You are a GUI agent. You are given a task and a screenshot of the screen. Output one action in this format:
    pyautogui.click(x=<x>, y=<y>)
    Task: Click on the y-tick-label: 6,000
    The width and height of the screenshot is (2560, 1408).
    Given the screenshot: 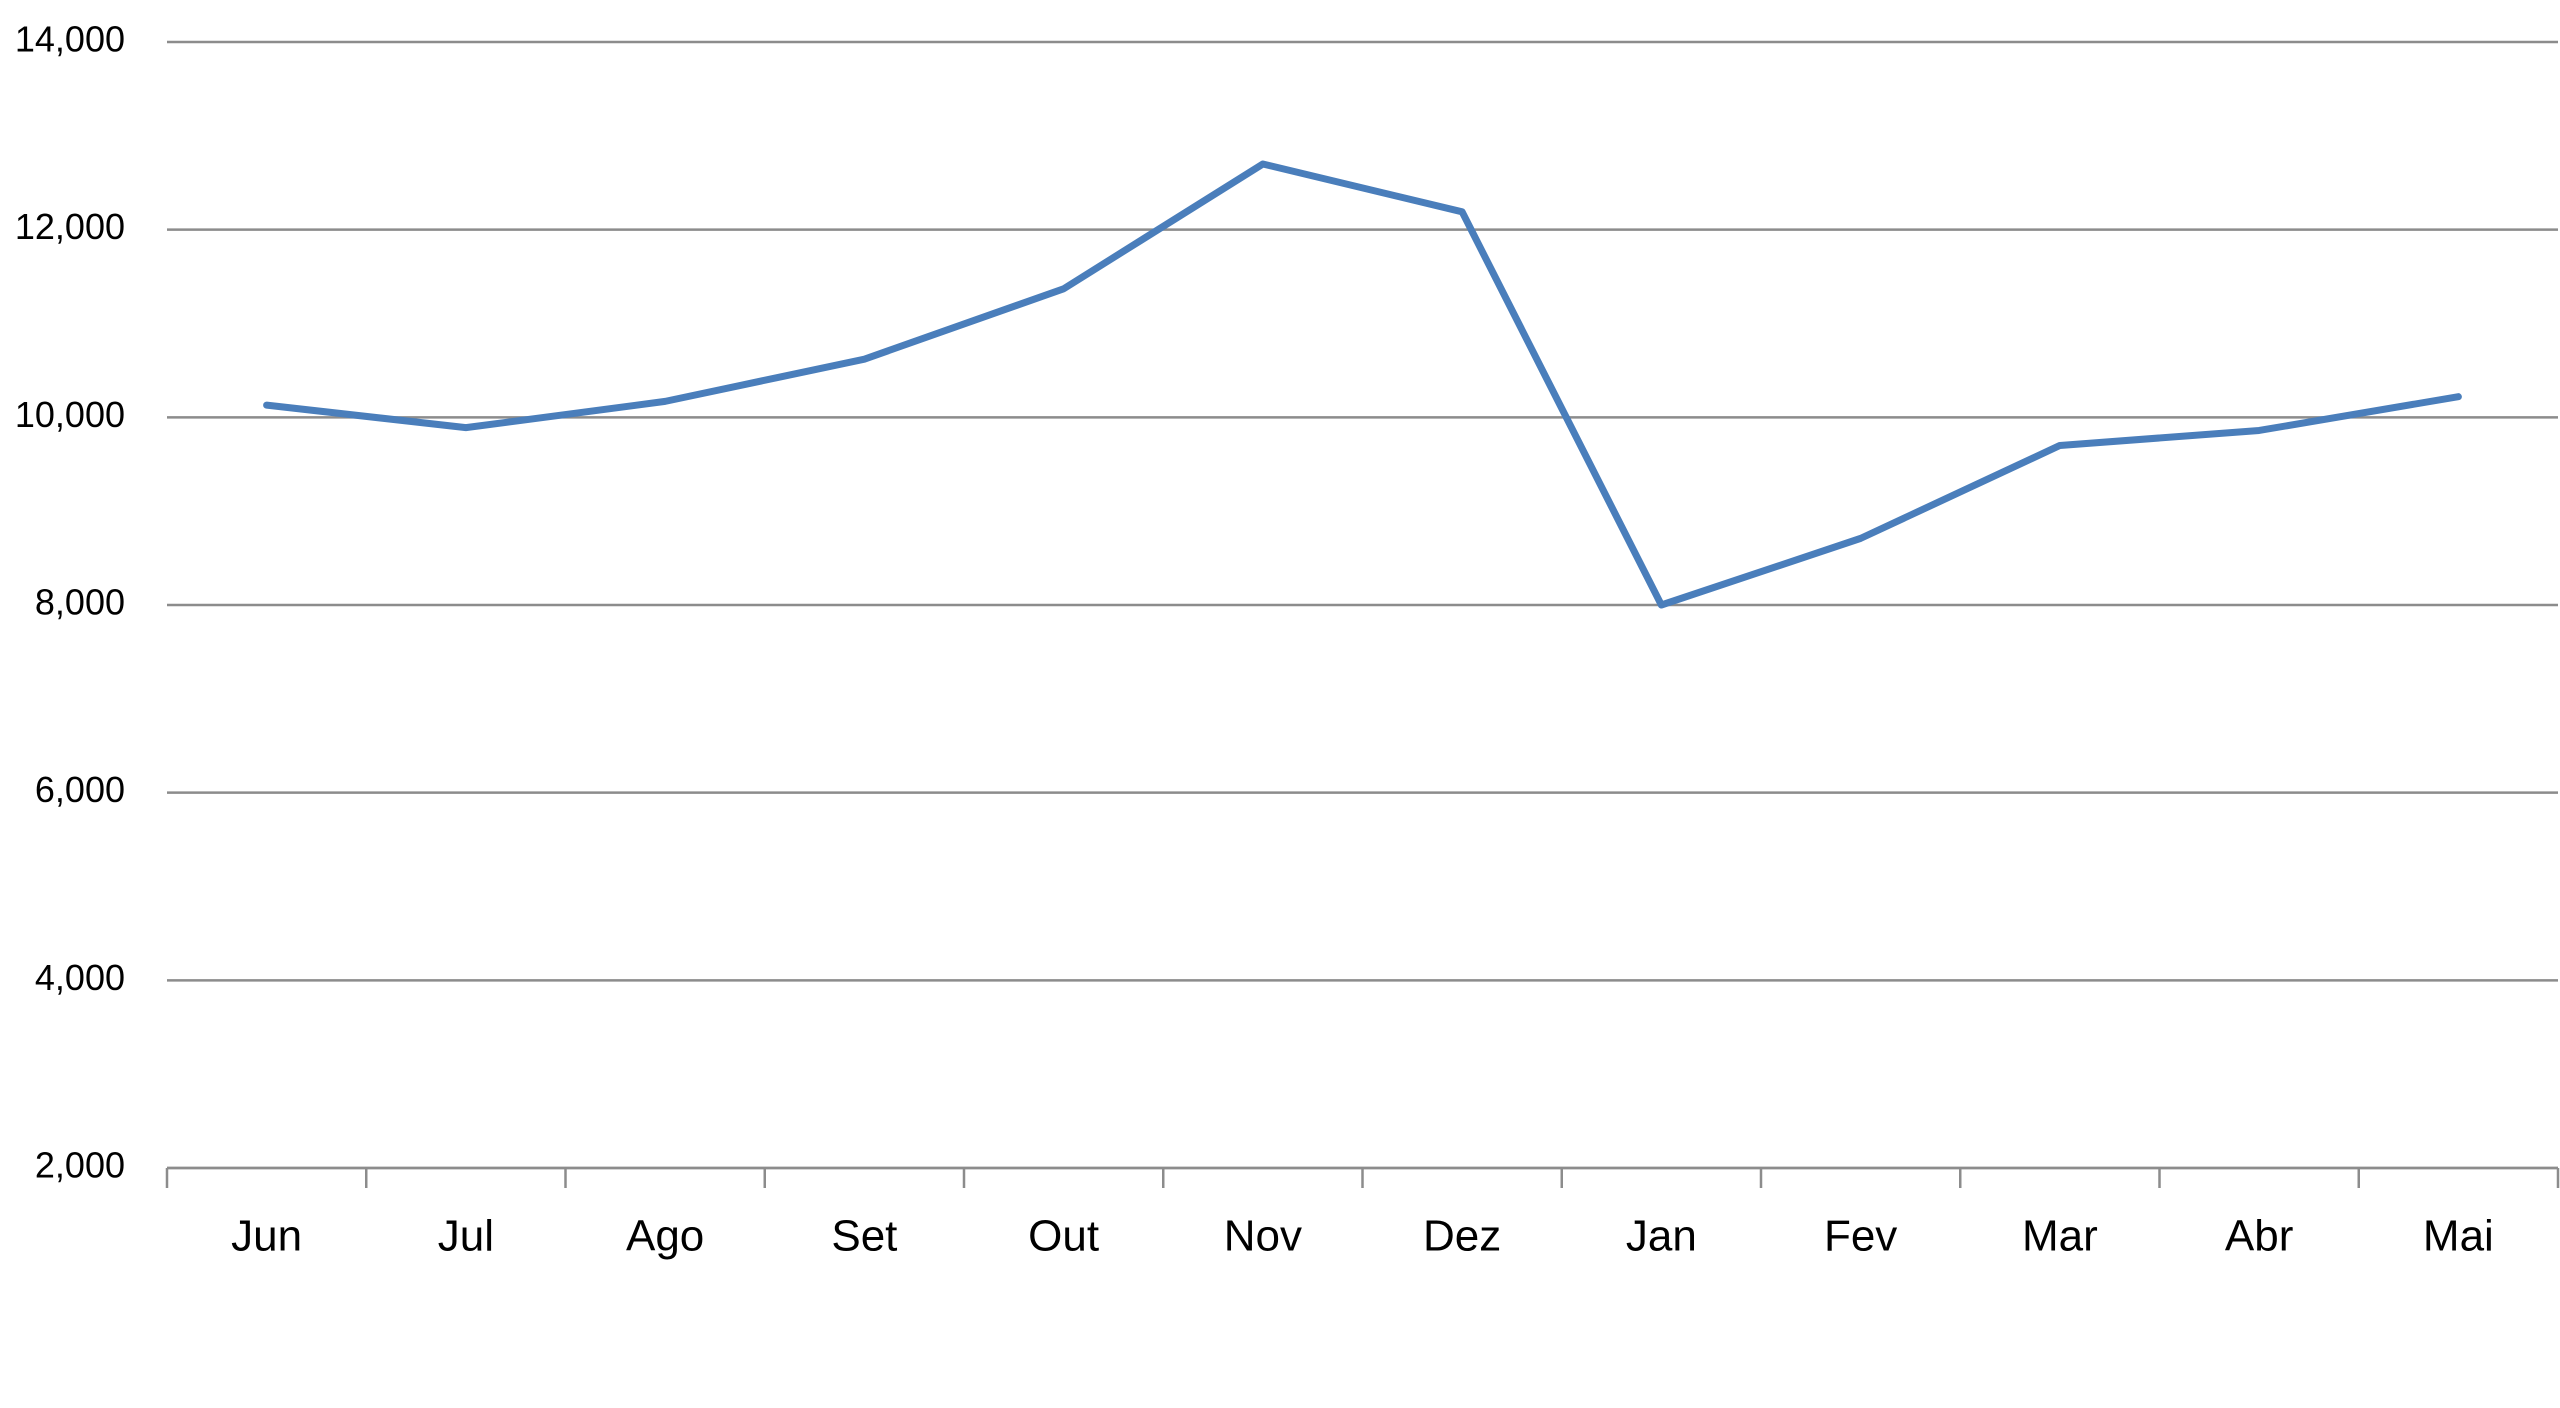 What is the action you would take?
    pyautogui.click(x=80, y=789)
    